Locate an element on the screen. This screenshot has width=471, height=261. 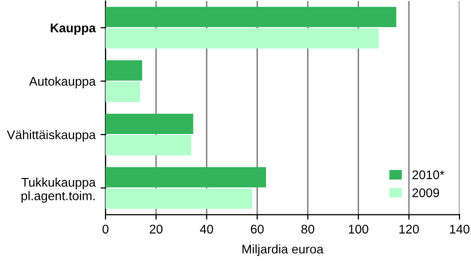
x-tick-label: 0 is located at coordinates (105, 229).